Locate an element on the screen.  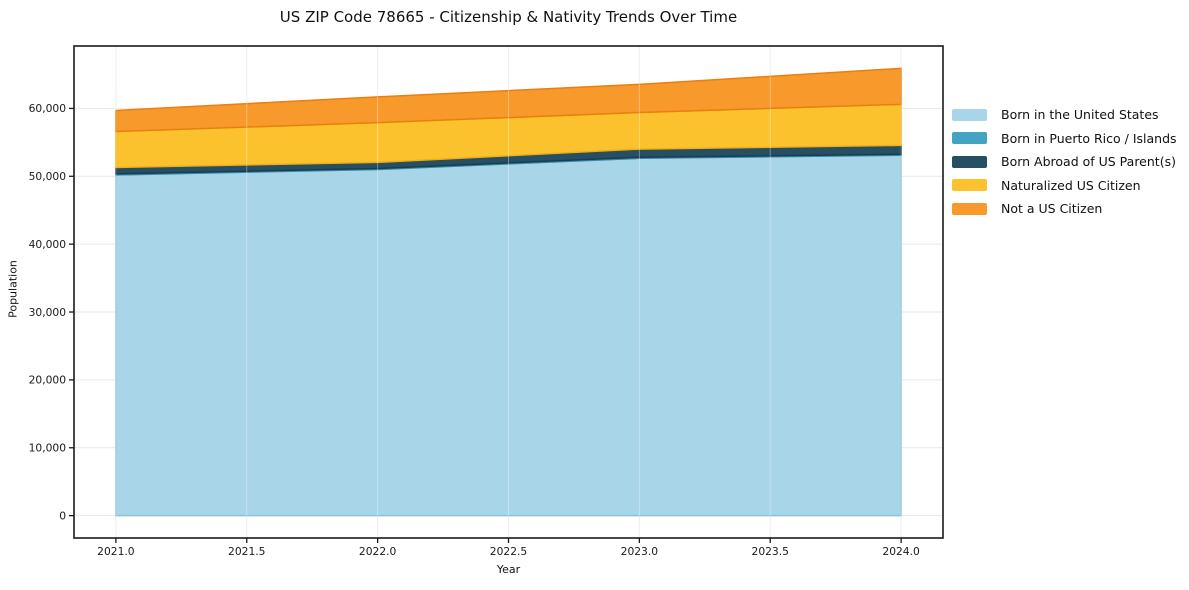
legend-item: Born in Puerto Rico / Islands is located at coordinates (1064, 139).